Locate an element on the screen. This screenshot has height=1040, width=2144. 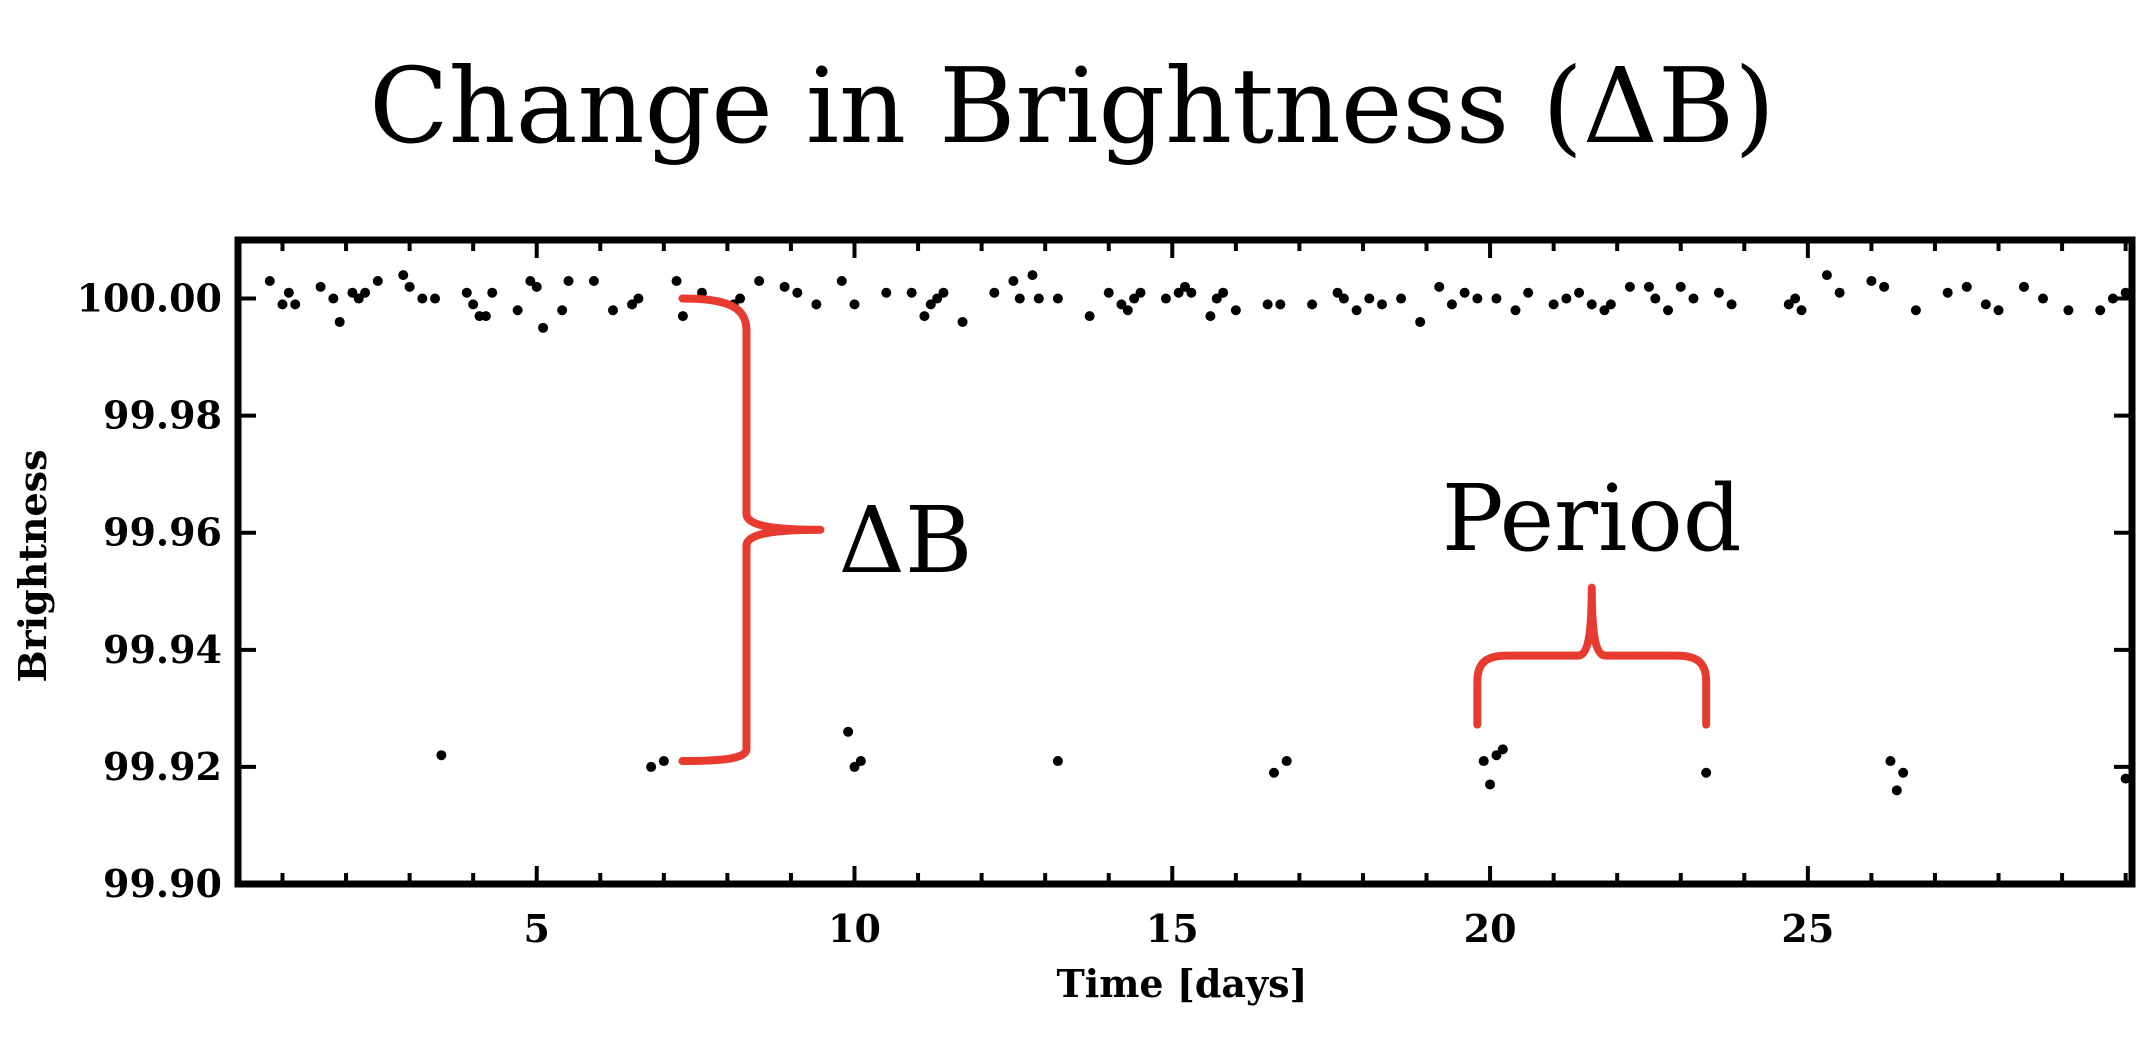
y-tick-label: 99.92 is located at coordinates (162, 766).